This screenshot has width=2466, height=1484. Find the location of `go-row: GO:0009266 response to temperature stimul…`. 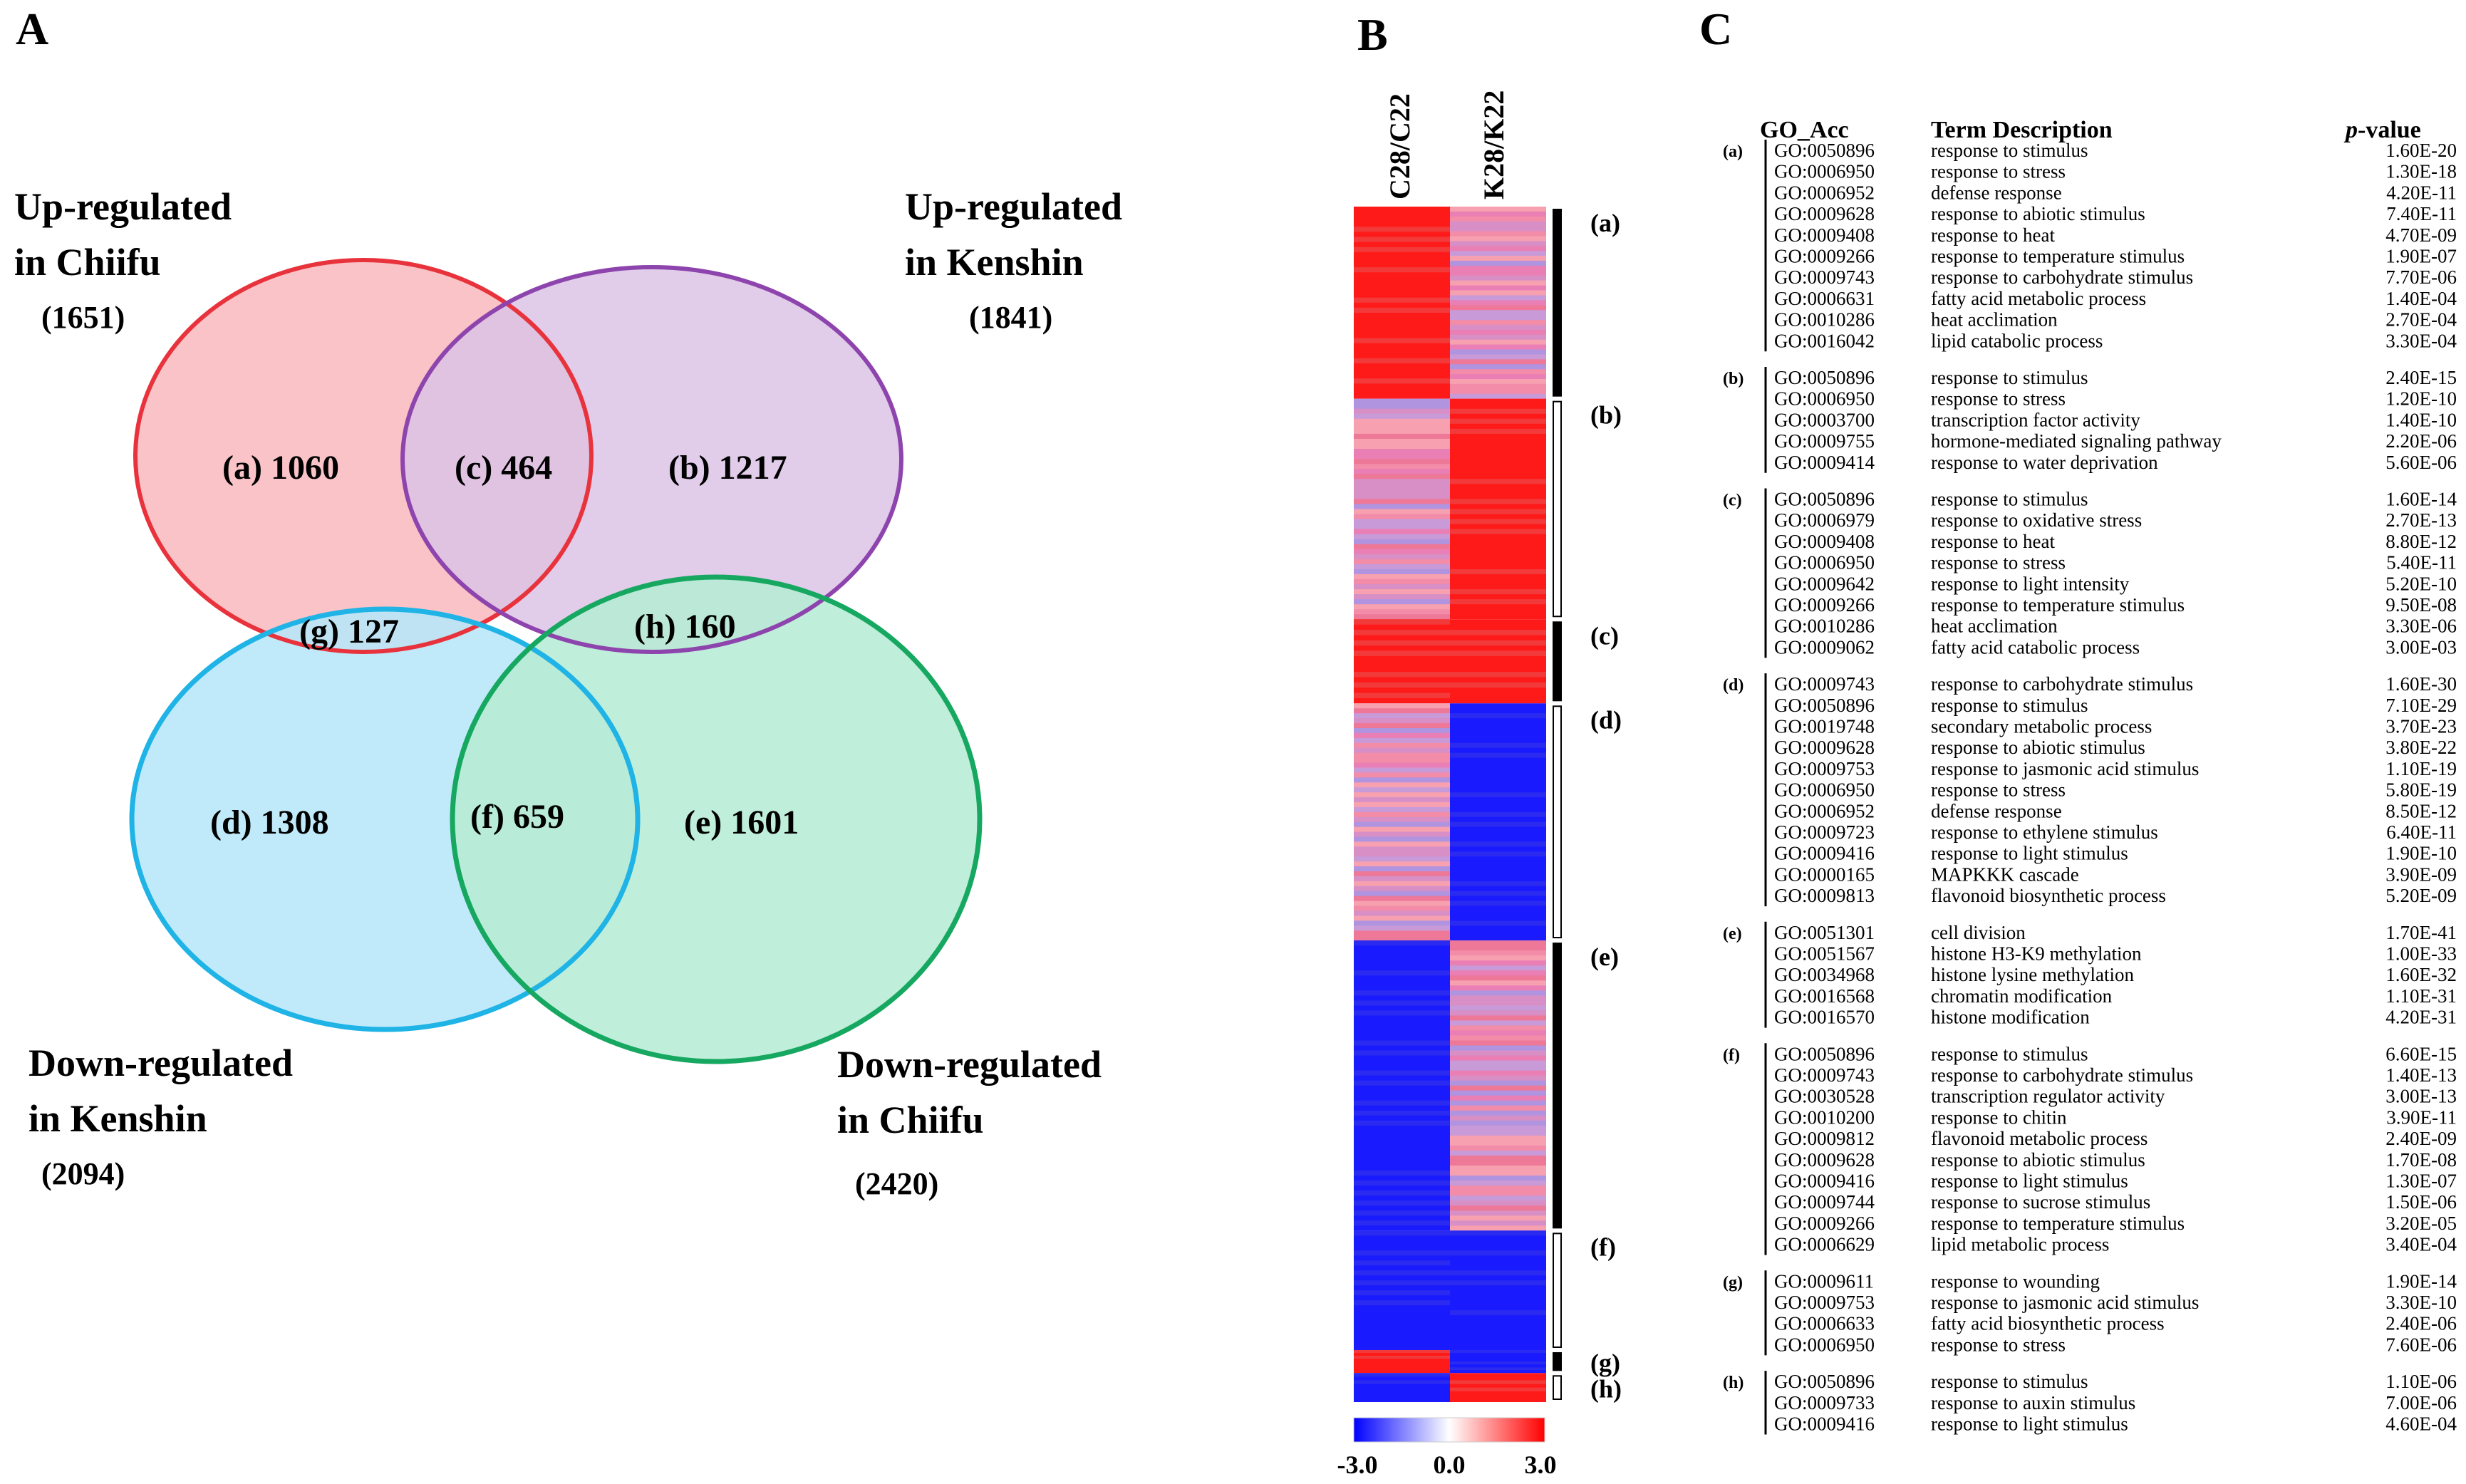

go-row: GO:0009266 response to temperature stimul… is located at coordinates (2115, 256).